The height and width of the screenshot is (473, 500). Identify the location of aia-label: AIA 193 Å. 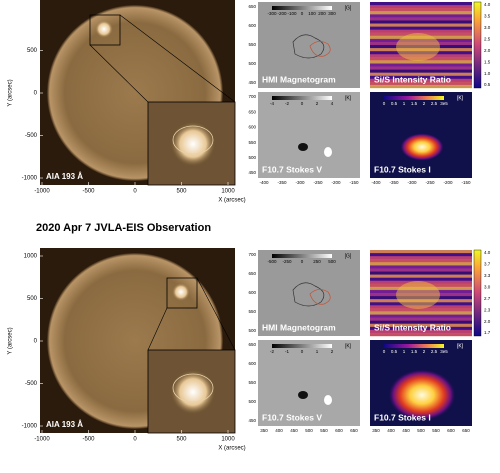
(64, 424).